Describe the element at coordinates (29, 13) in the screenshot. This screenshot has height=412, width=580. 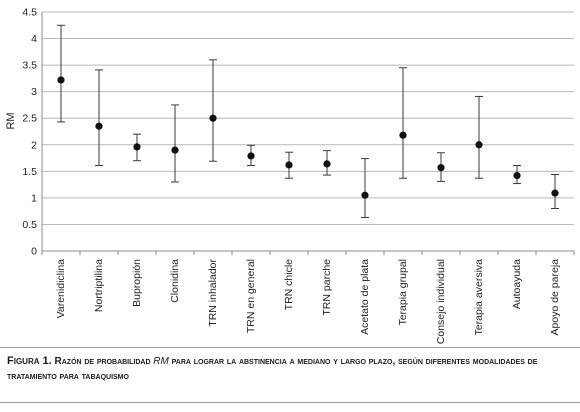
I see `y-tick-label: 4.5` at that location.